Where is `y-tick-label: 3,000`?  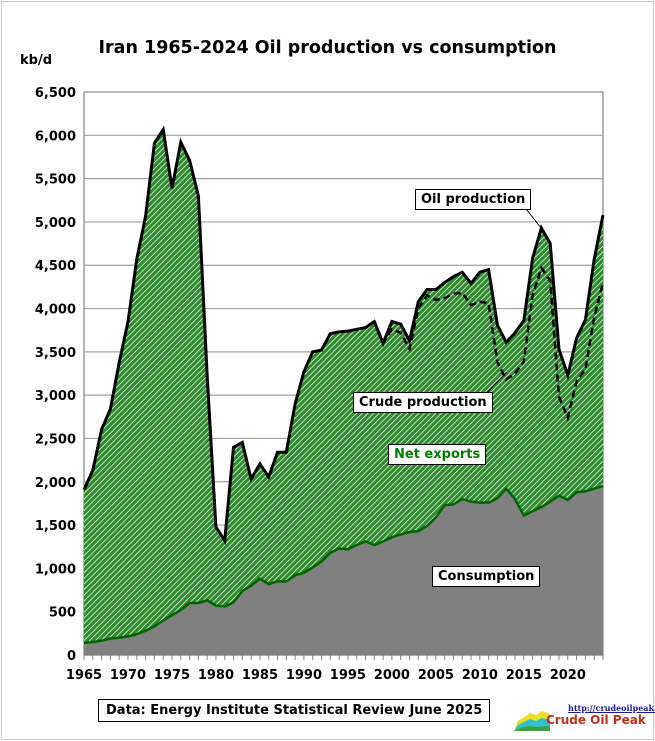
y-tick-label: 3,000 is located at coordinates (55, 396).